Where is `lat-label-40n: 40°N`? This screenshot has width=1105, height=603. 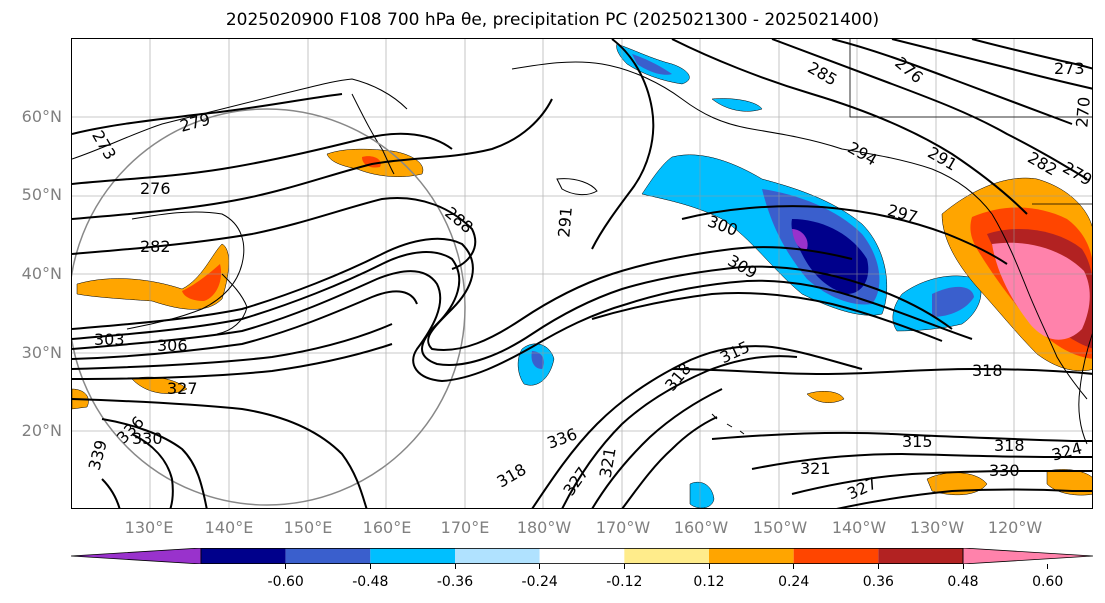 lat-label-40n: 40°N is located at coordinates (41, 273).